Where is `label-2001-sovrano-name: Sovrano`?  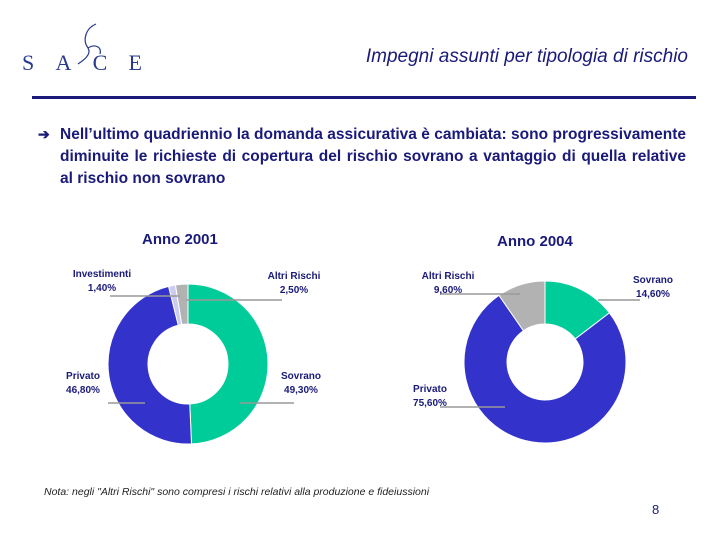
label-2001-sovrano-name: Sovrano is located at coordinates (300, 376).